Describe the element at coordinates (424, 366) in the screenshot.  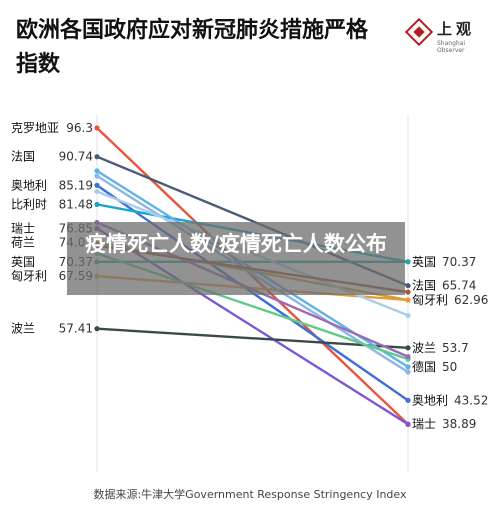
I see `right-label-name-4: 德国` at that location.